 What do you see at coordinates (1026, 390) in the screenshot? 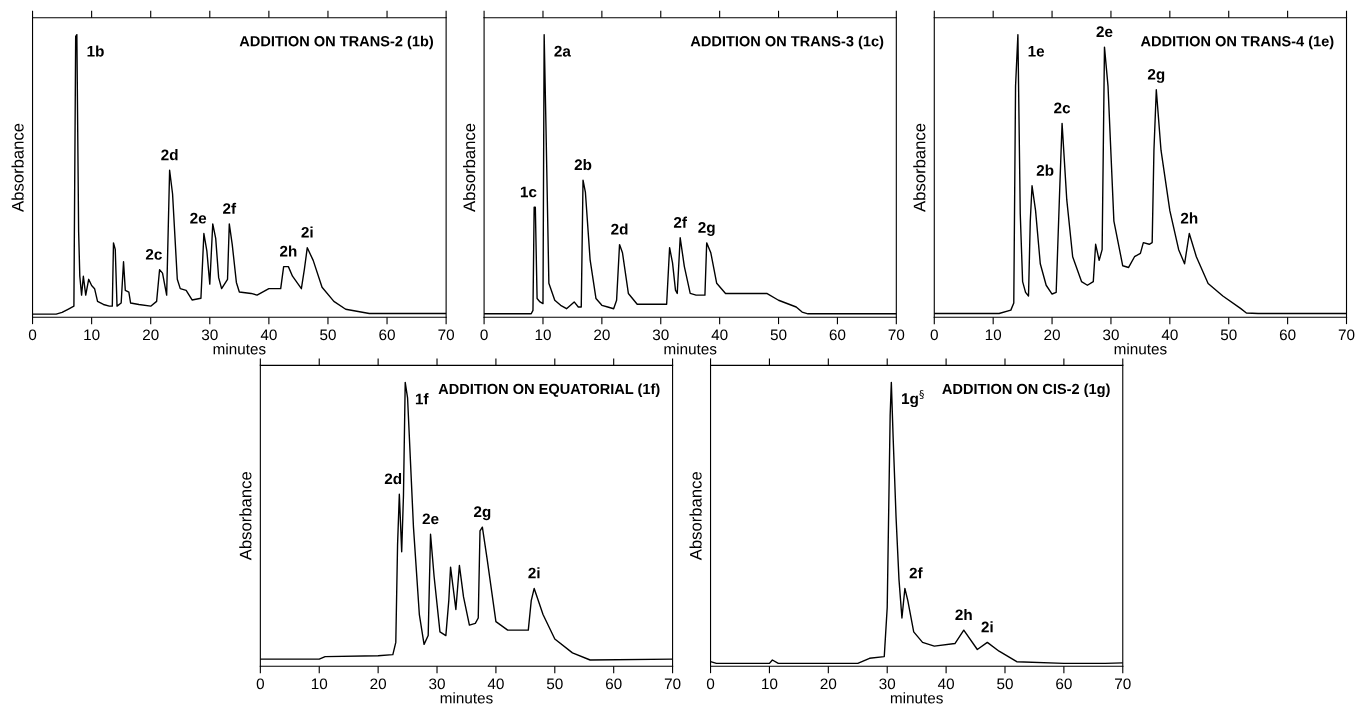
I see `chart-title: ADDITION ON CIS-2 (1g)` at bounding box center [1026, 390].